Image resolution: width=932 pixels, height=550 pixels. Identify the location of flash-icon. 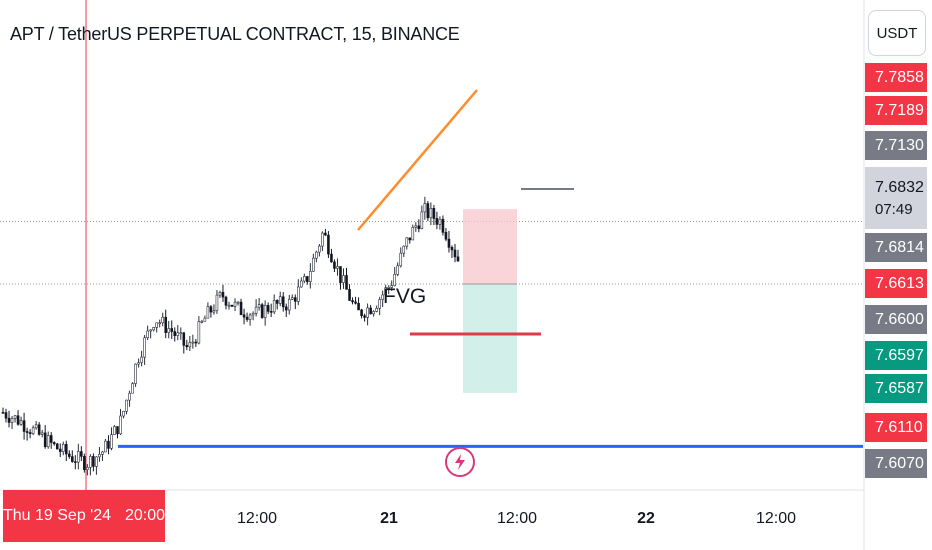
(460, 462).